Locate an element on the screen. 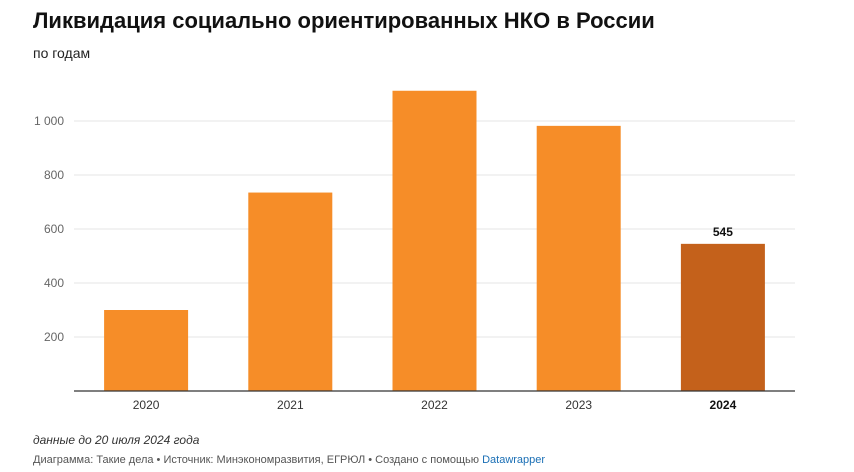 The width and height of the screenshot is (854, 472). bar-2023 is located at coordinates (578, 258).